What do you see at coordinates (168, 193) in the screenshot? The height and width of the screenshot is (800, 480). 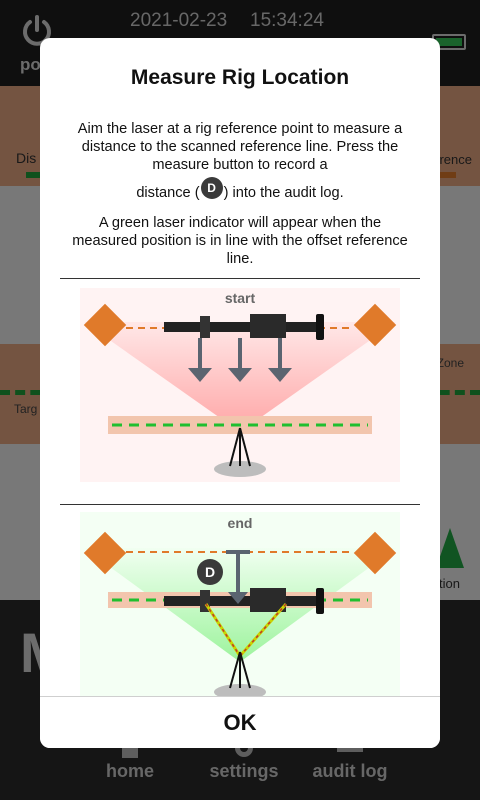 I see `instruction-pre: distance (` at bounding box center [168, 193].